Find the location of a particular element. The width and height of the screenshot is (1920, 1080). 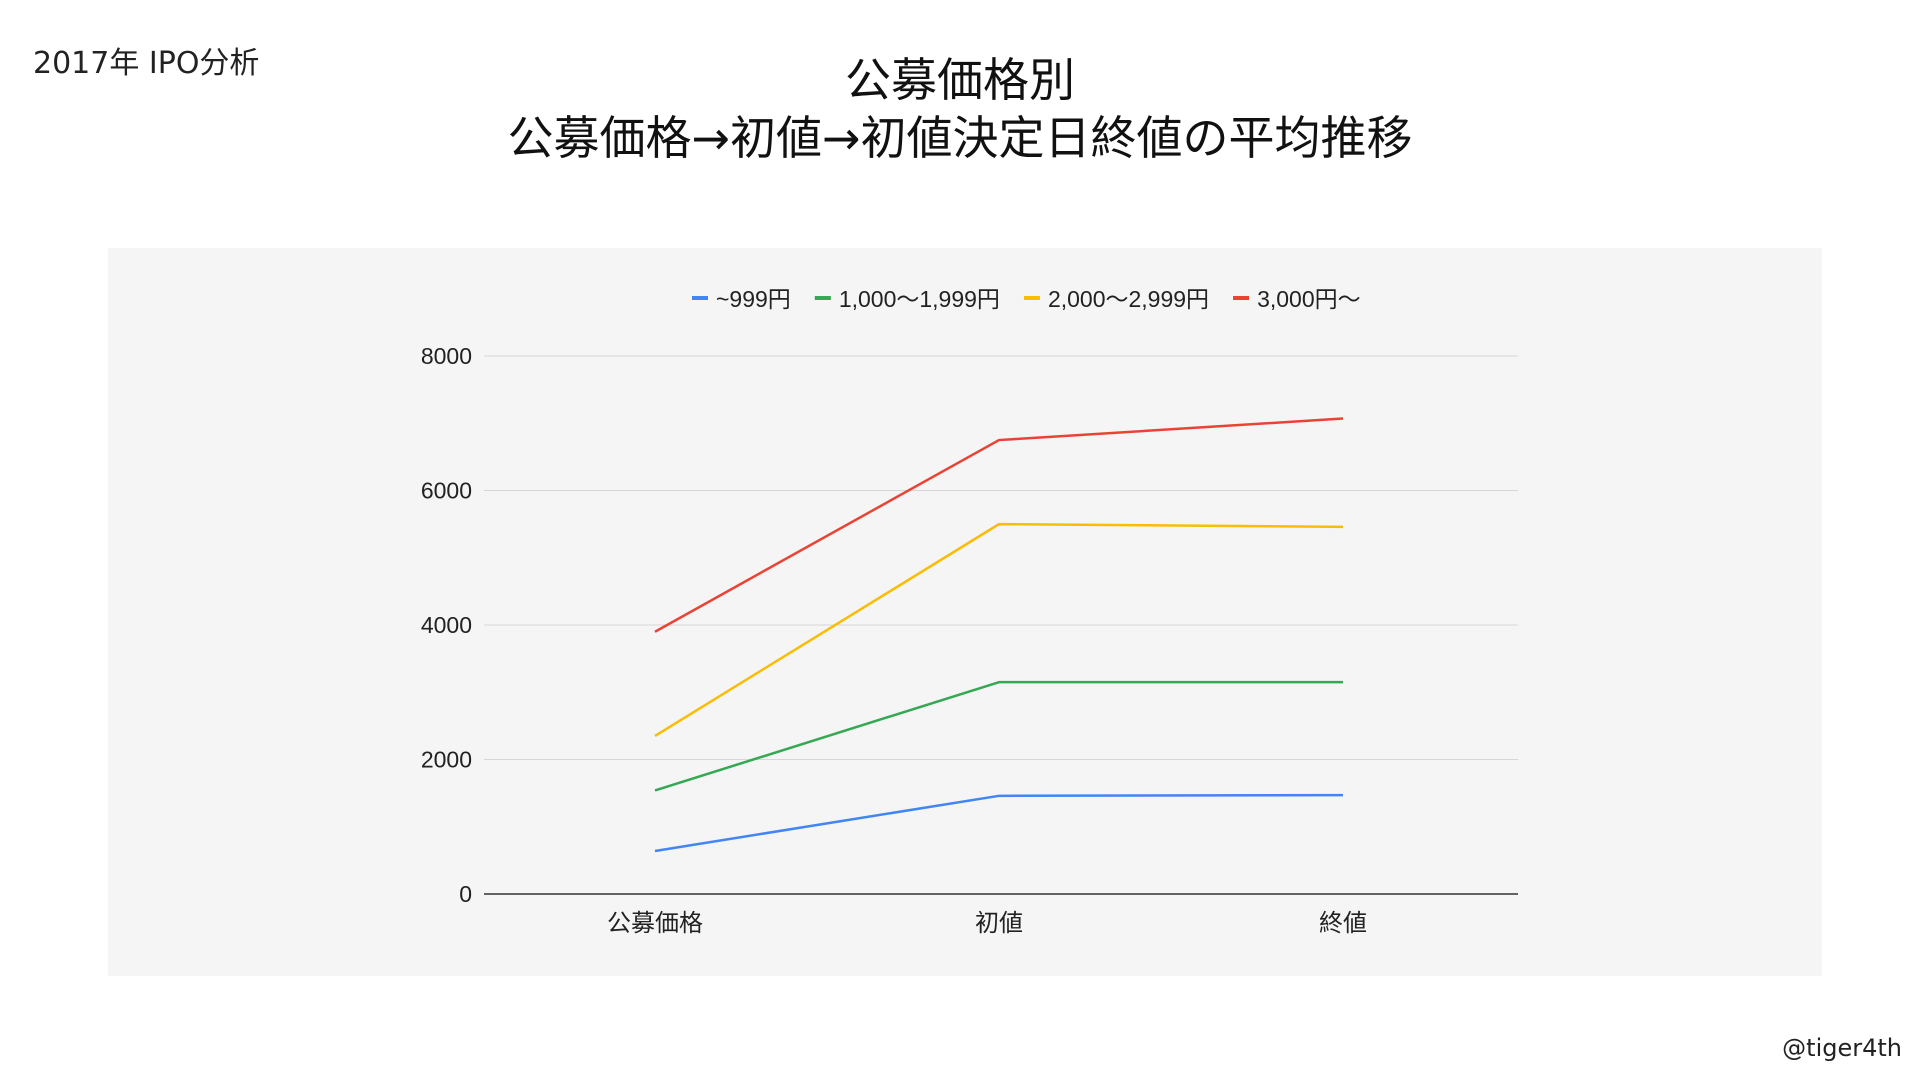

page-title-line1: 公募価格別 is located at coordinates (960, 80).